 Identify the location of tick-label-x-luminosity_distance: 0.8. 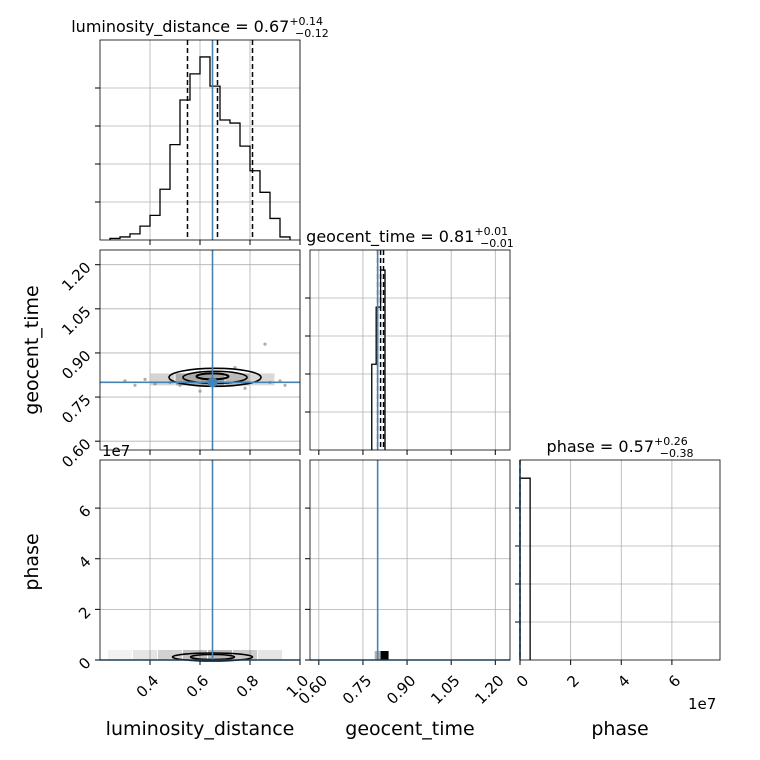
(248, 687).